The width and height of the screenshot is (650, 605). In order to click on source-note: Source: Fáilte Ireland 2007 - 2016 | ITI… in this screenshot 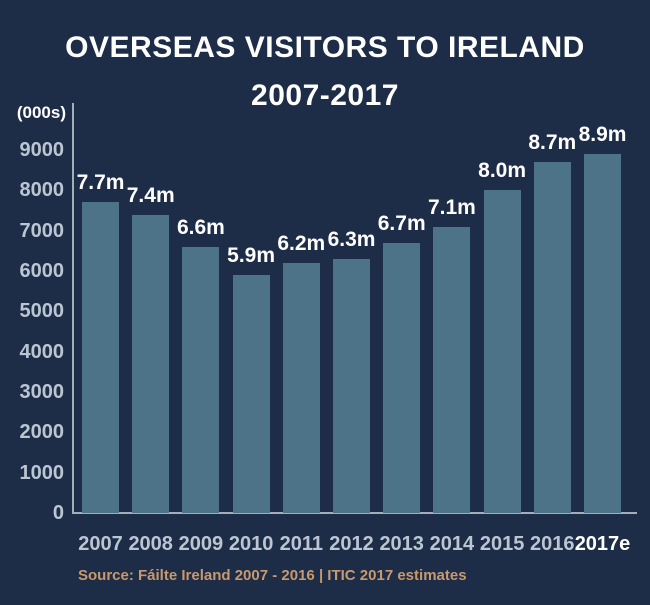, I will do `click(272, 575)`.